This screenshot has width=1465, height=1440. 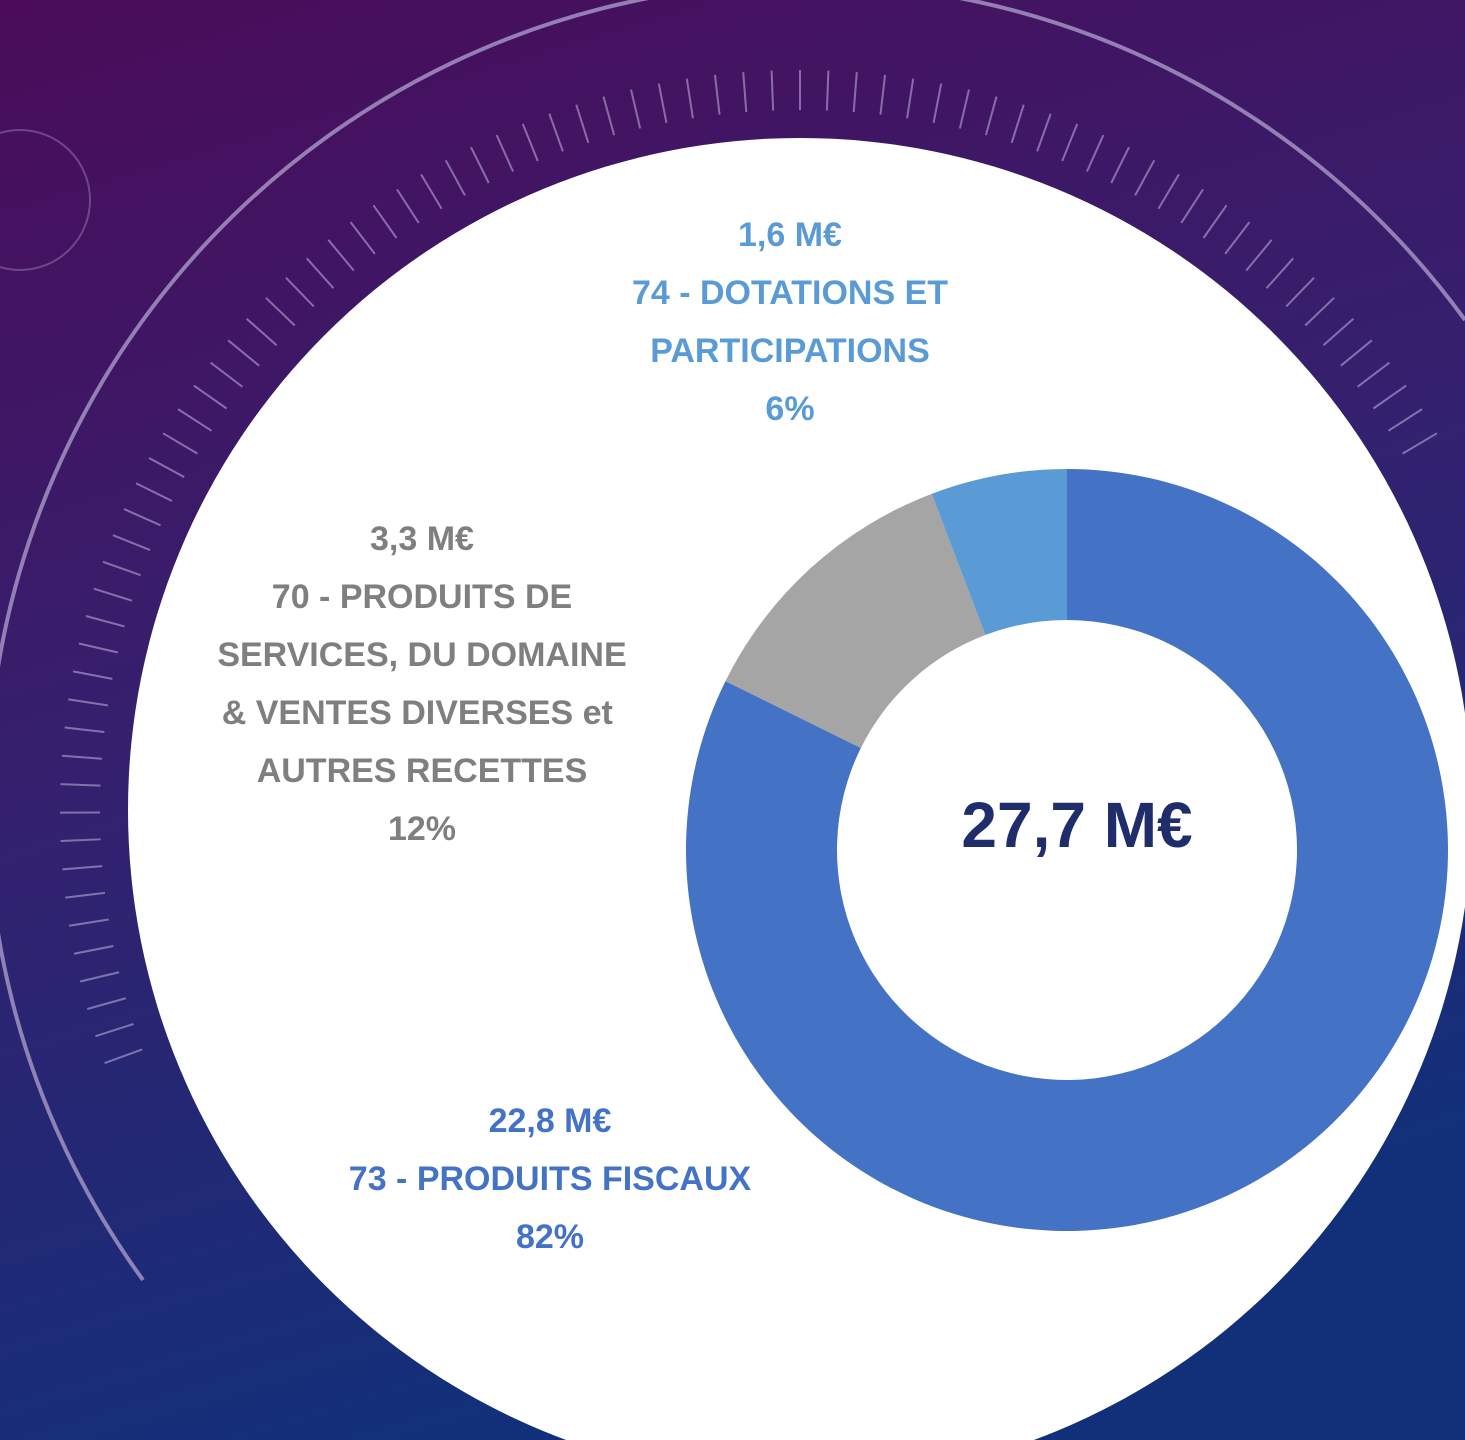 What do you see at coordinates (45, 200) in the screenshot?
I see `decor-ring` at bounding box center [45, 200].